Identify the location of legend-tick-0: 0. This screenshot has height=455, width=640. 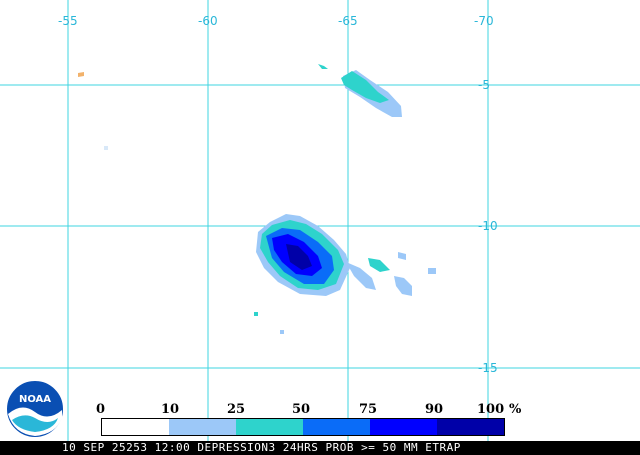
(101, 409).